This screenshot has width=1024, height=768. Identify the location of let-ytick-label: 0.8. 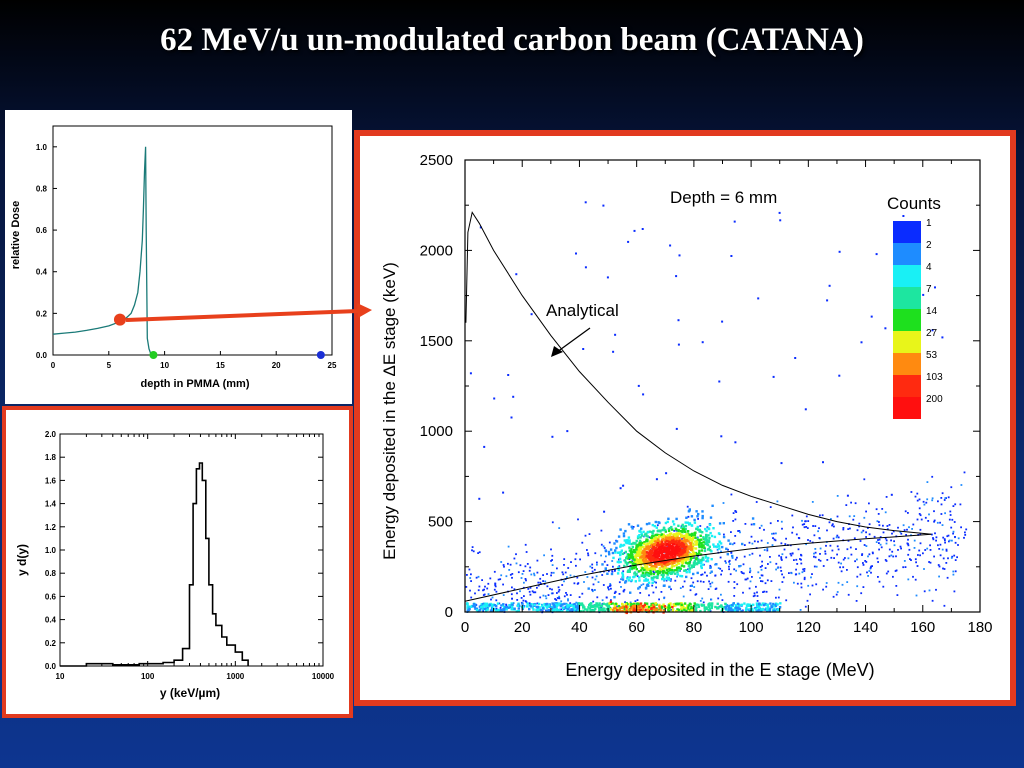
(51, 573).